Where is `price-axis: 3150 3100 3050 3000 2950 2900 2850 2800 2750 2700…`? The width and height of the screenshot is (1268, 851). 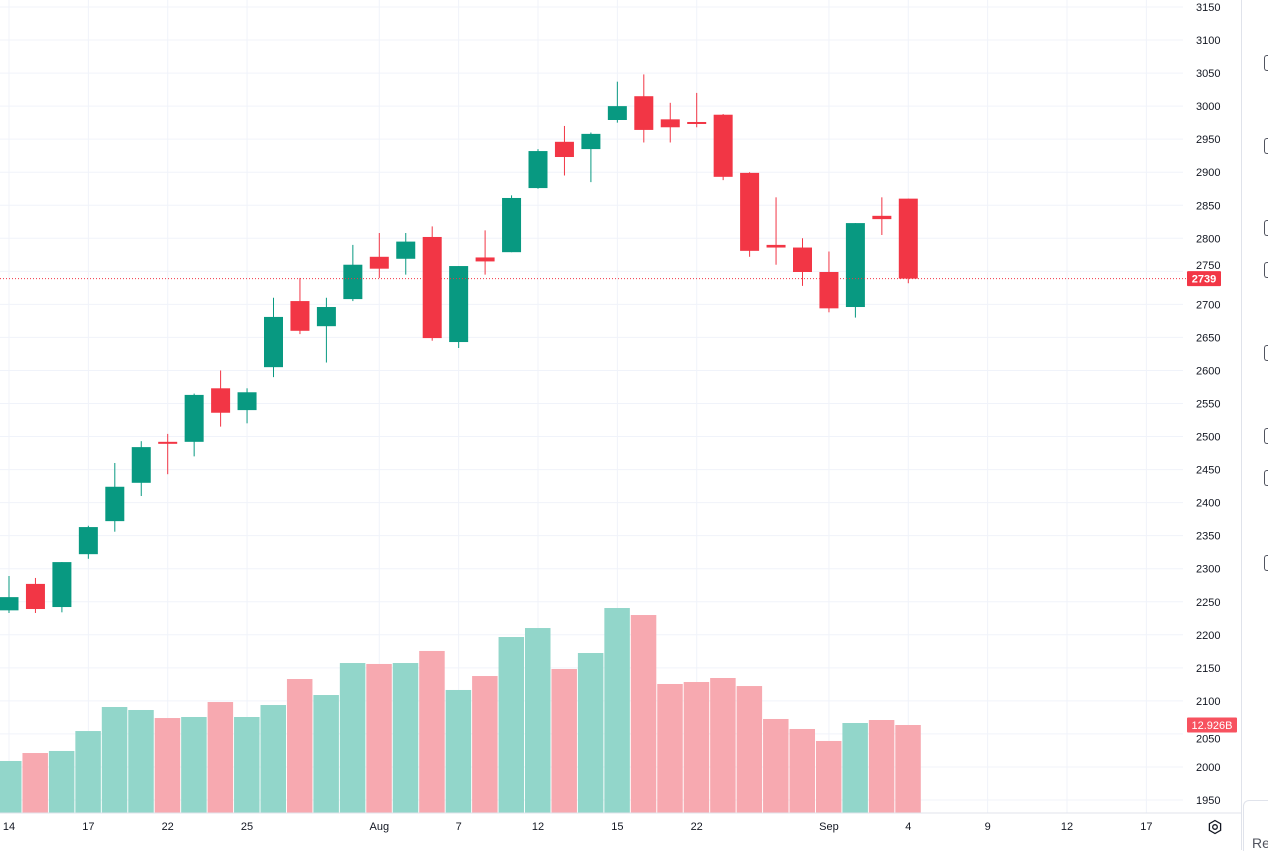 price-axis: 3150 3100 3050 3000 2950 2900 2850 2800 2750 2700… is located at coordinates (1208, 404).